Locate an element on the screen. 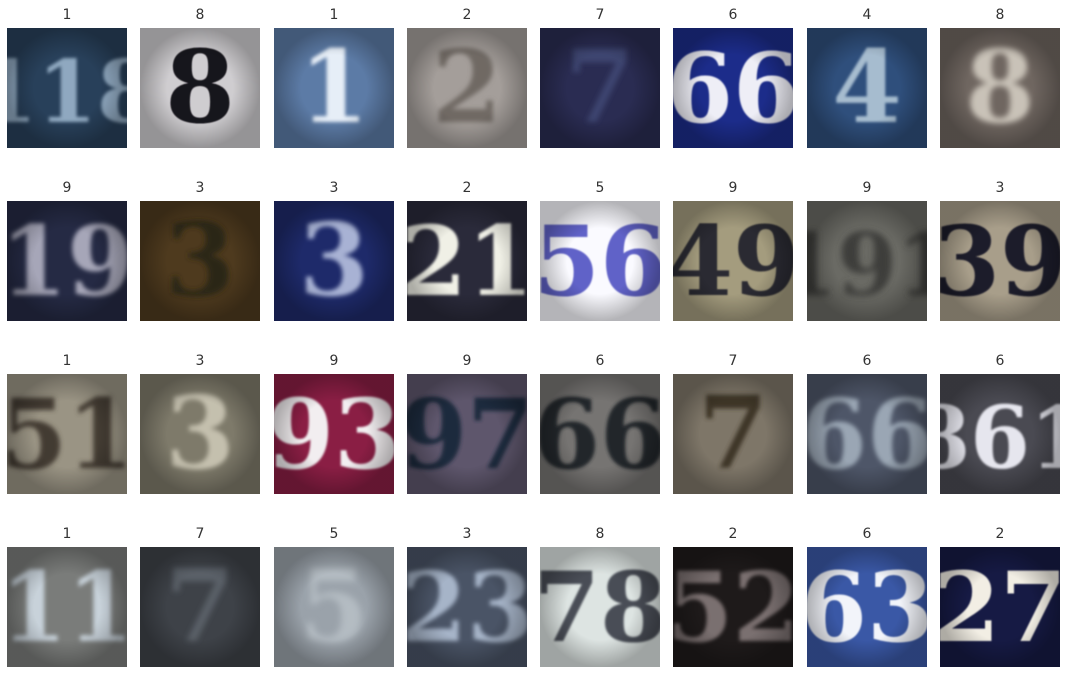 The height and width of the screenshot is (676, 1070). house-number-photo: 2 is located at coordinates (467, 88).